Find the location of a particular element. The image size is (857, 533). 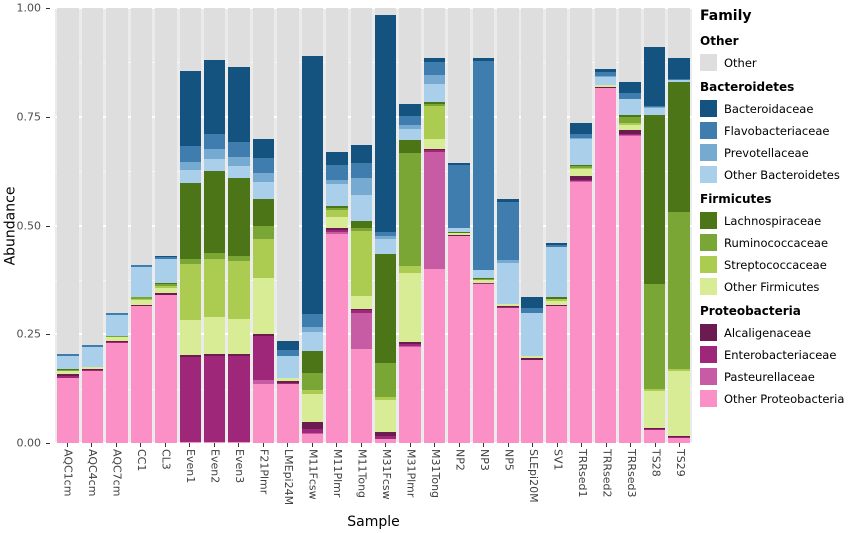

legend-group-header: Bacteroidetes is located at coordinates (747, 87).